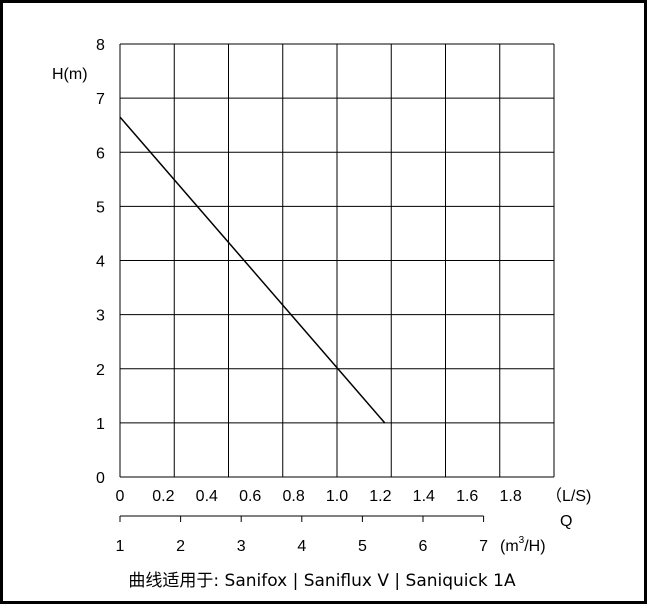 This screenshot has width=647, height=604. Describe the element at coordinates (424, 496) in the screenshot. I see `x-tick-label: 1.4` at that location.